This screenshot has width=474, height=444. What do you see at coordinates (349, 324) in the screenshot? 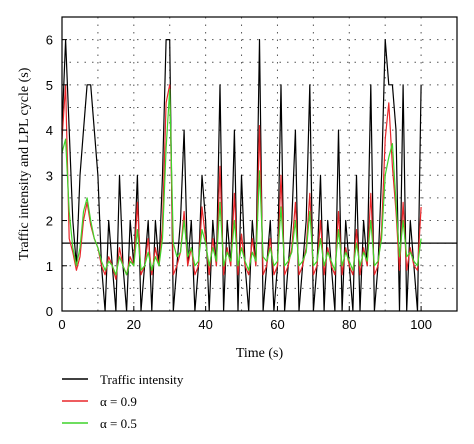
I see `x-tick-label: 80` at bounding box center [349, 324].